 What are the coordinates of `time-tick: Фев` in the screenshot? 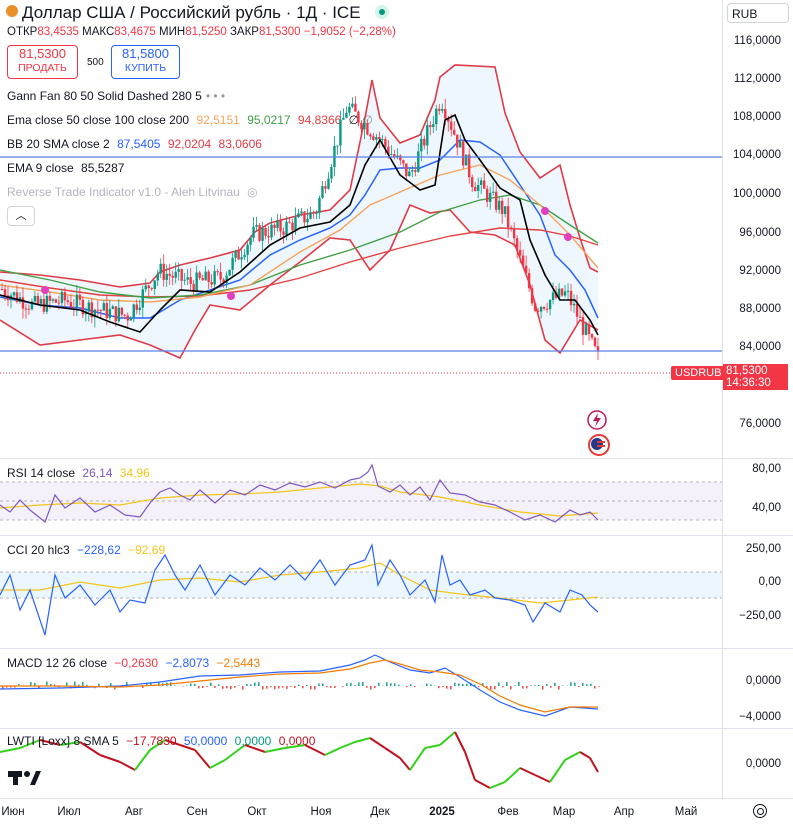 It's located at (508, 812).